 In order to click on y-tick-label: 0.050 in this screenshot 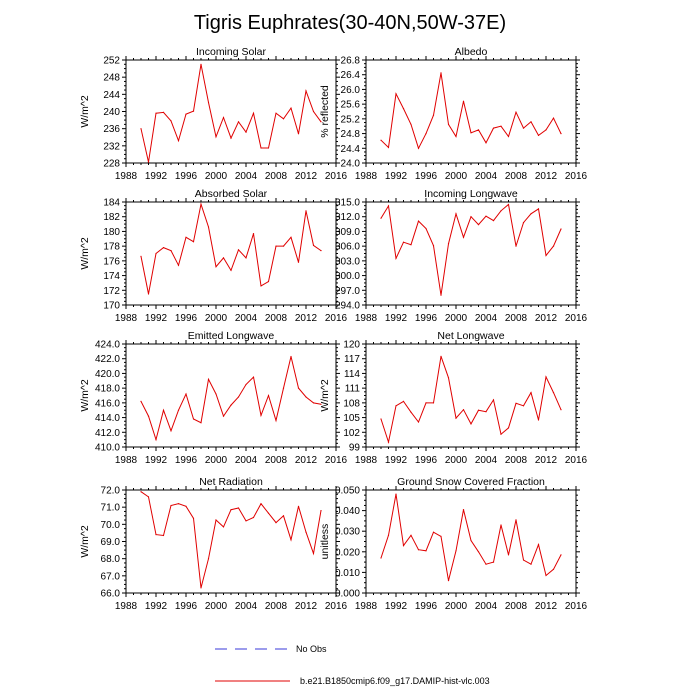, I will do `click(347, 491)`.